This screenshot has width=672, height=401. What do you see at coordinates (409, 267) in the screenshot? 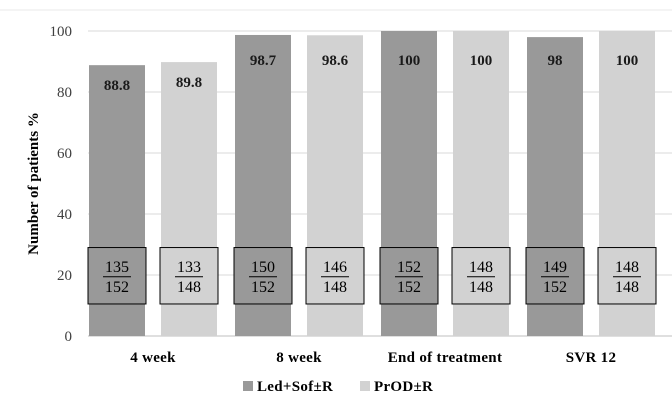
I see `fraction-numerator: 152` at bounding box center [409, 267].